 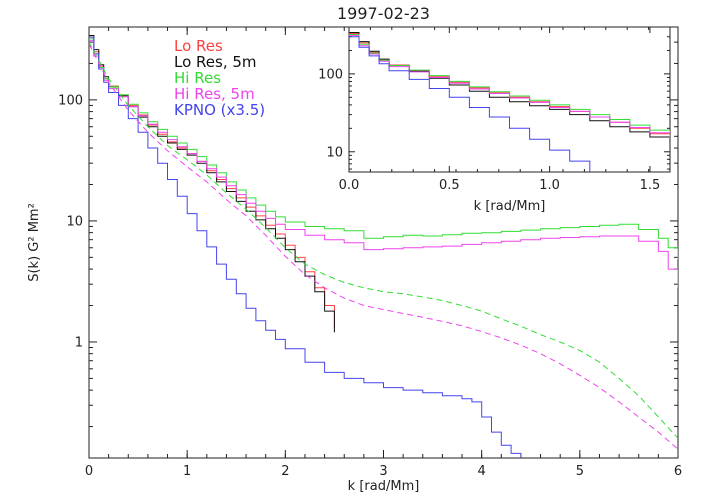 What do you see at coordinates (334, 152) in the screenshot?
I see `inset-y-tick-label: 10` at bounding box center [334, 152].